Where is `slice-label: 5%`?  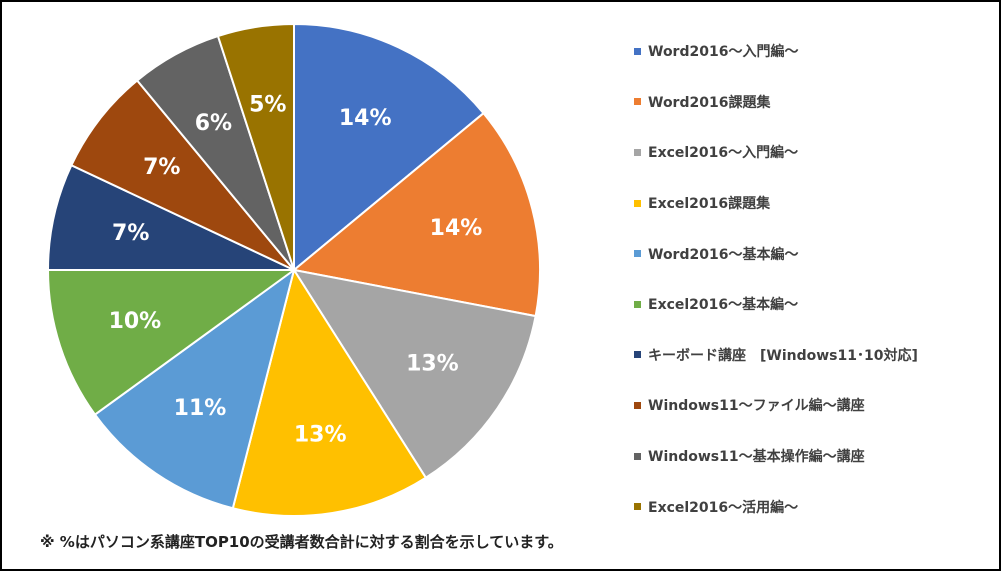
slice-label: 5% is located at coordinates (267, 104).